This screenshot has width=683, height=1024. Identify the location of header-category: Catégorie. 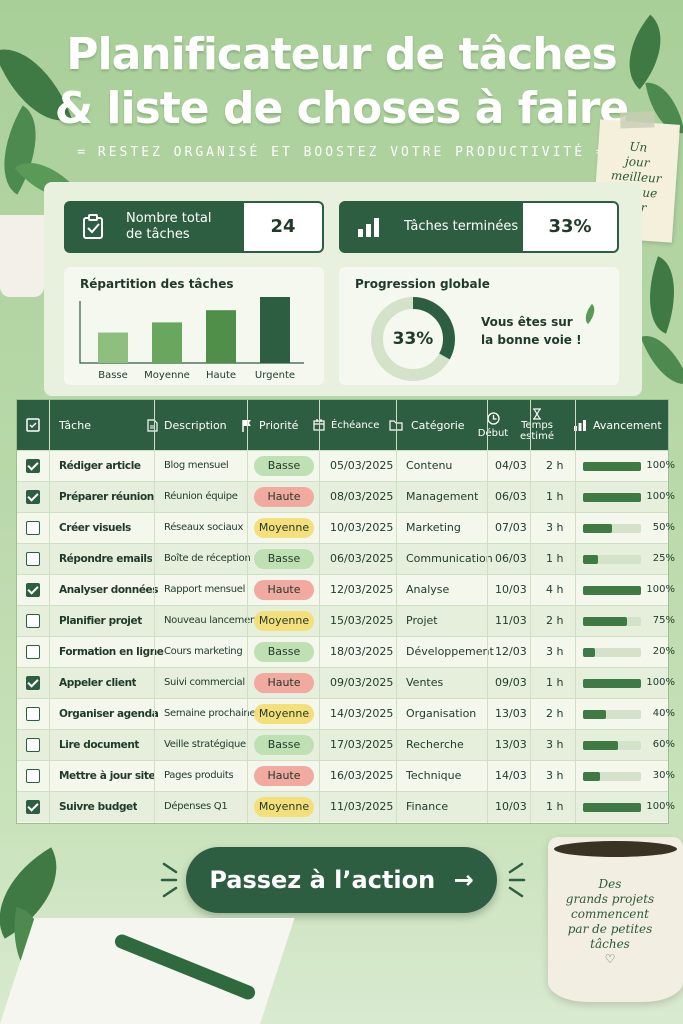
(434, 425).